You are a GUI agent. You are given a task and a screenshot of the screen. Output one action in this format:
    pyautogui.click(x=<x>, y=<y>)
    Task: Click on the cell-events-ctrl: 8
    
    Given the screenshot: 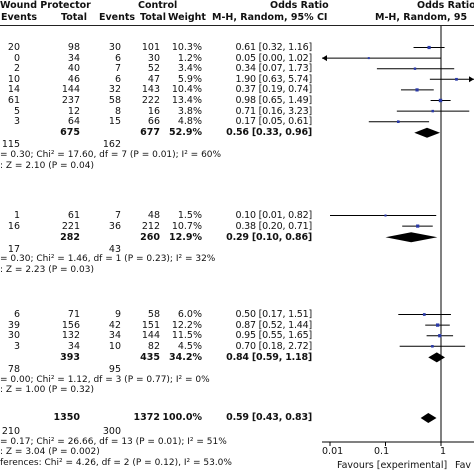 What is the action you would take?
    pyautogui.click(x=117, y=111)
    